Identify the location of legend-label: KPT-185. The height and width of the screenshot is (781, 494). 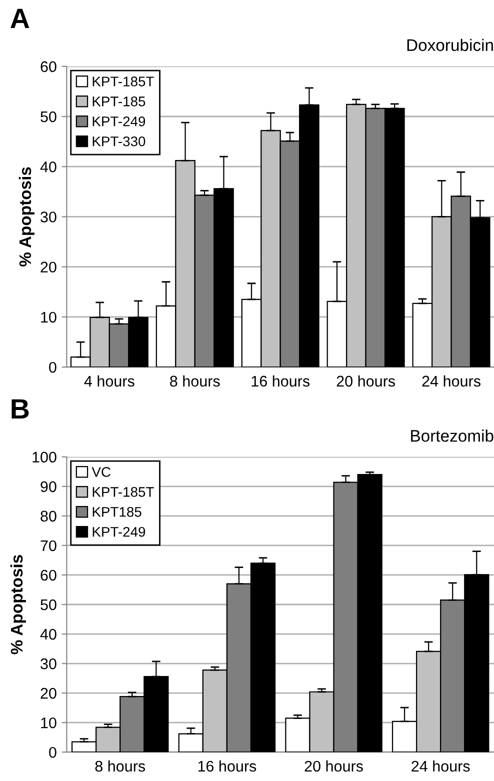
(119, 101).